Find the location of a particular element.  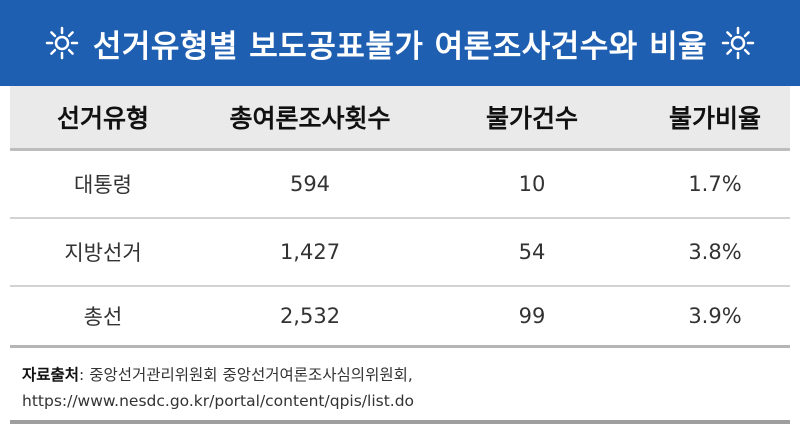

source-line: 자료출처: 중앙선거관리위원회 중앙선거여론조사심의위원회, is located at coordinates (402, 375).